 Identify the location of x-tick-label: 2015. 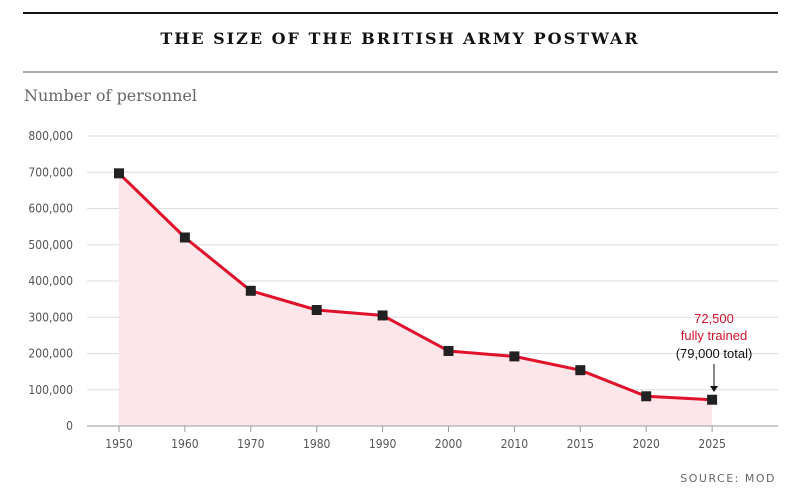
(580, 444).